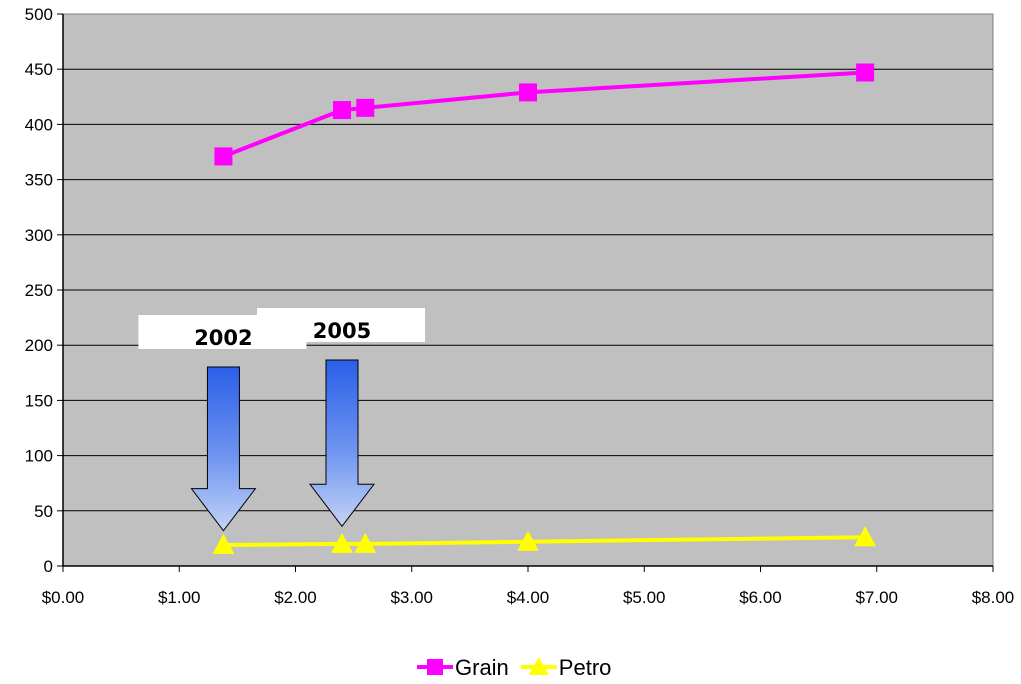 Image resolution: width=1021 pixels, height=684 pixels. I want to click on y-tick-label: 300, so click(39, 235).